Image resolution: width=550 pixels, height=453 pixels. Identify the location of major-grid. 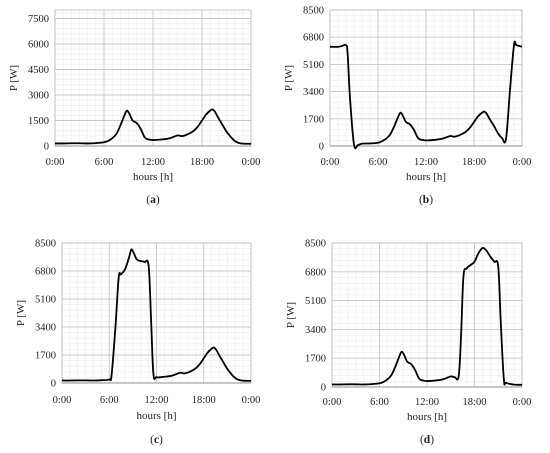
(427, 315).